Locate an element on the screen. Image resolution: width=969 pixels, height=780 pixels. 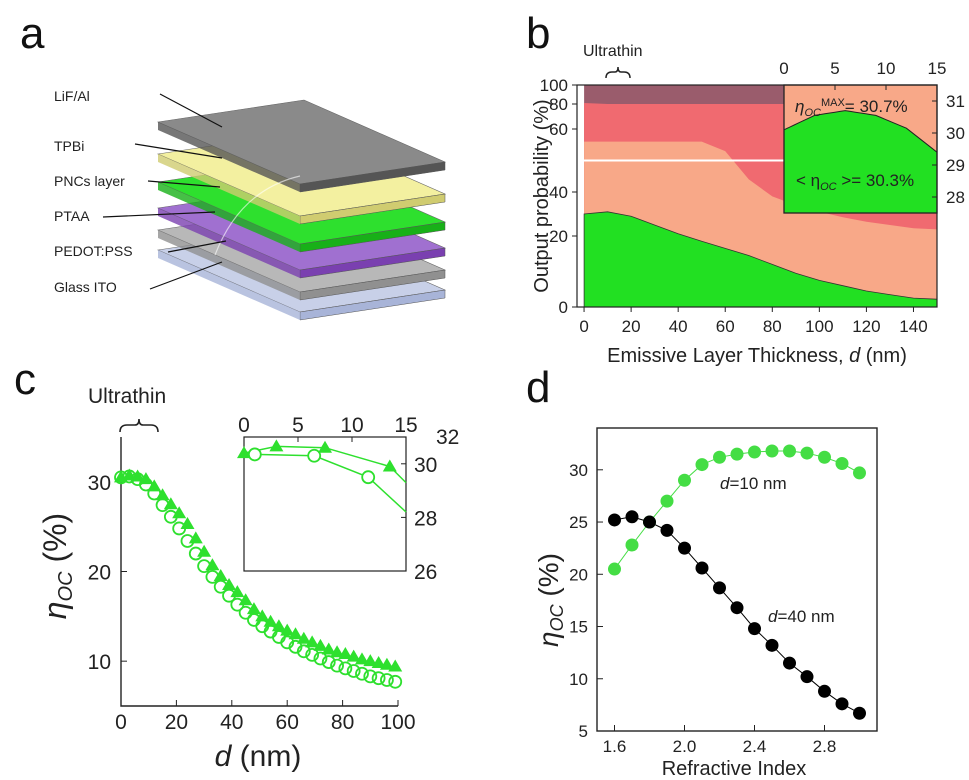
x-tick-label-d: 2.8 is located at coordinates (825, 746).